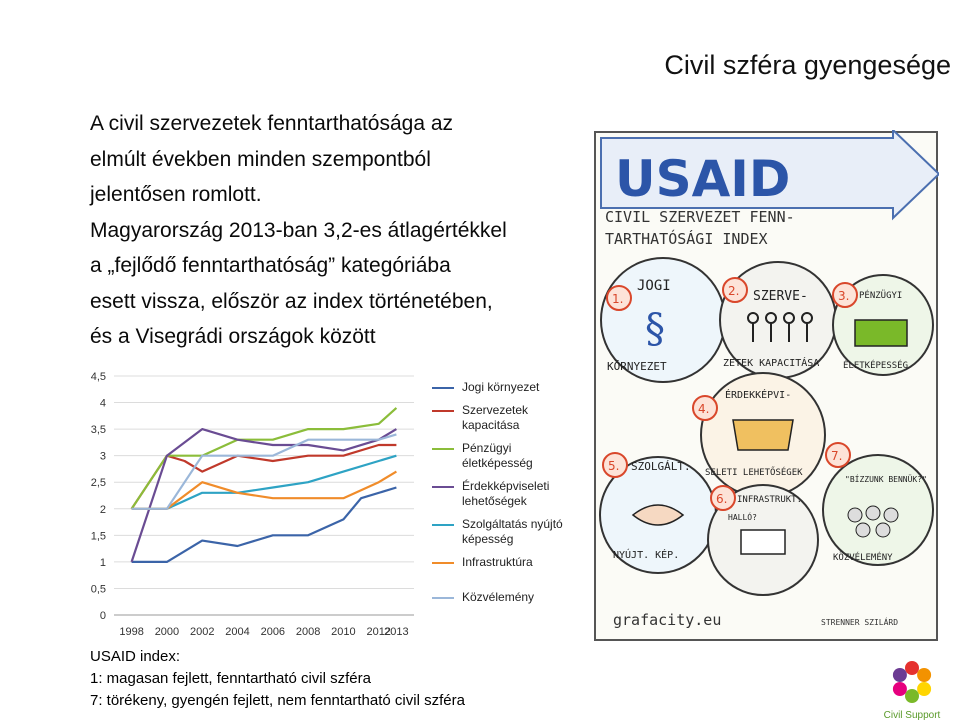  What do you see at coordinates (754, 472) in the screenshot?
I see `ring-text: SELETI LEHETŐSÉGEK` at bounding box center [754, 472].